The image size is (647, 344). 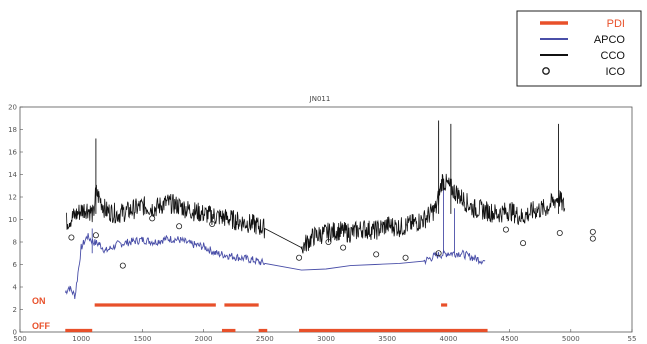 I want to click on legend-entry-pdi: PDI, so click(x=582, y=24).